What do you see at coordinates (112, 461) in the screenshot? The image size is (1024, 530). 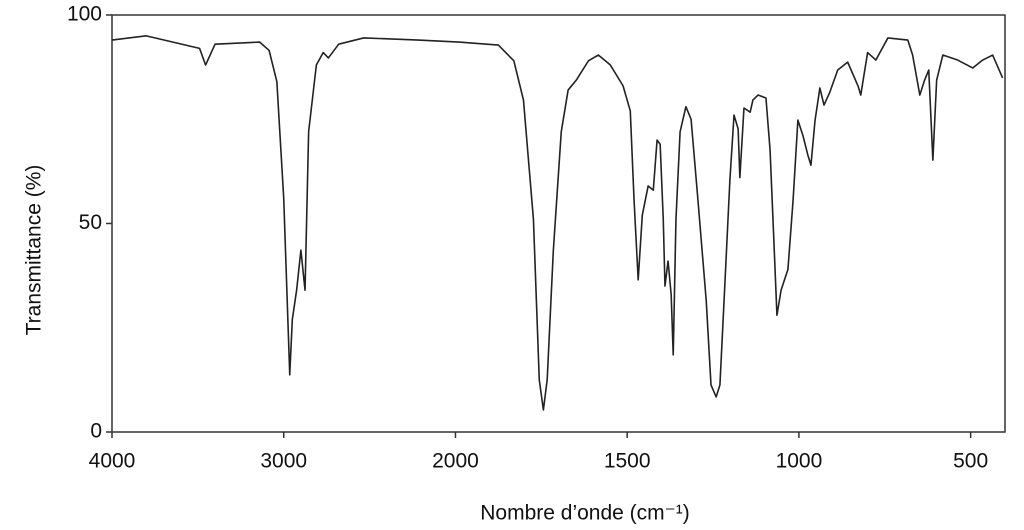 I see `x-tick-label: 4000` at bounding box center [112, 461].